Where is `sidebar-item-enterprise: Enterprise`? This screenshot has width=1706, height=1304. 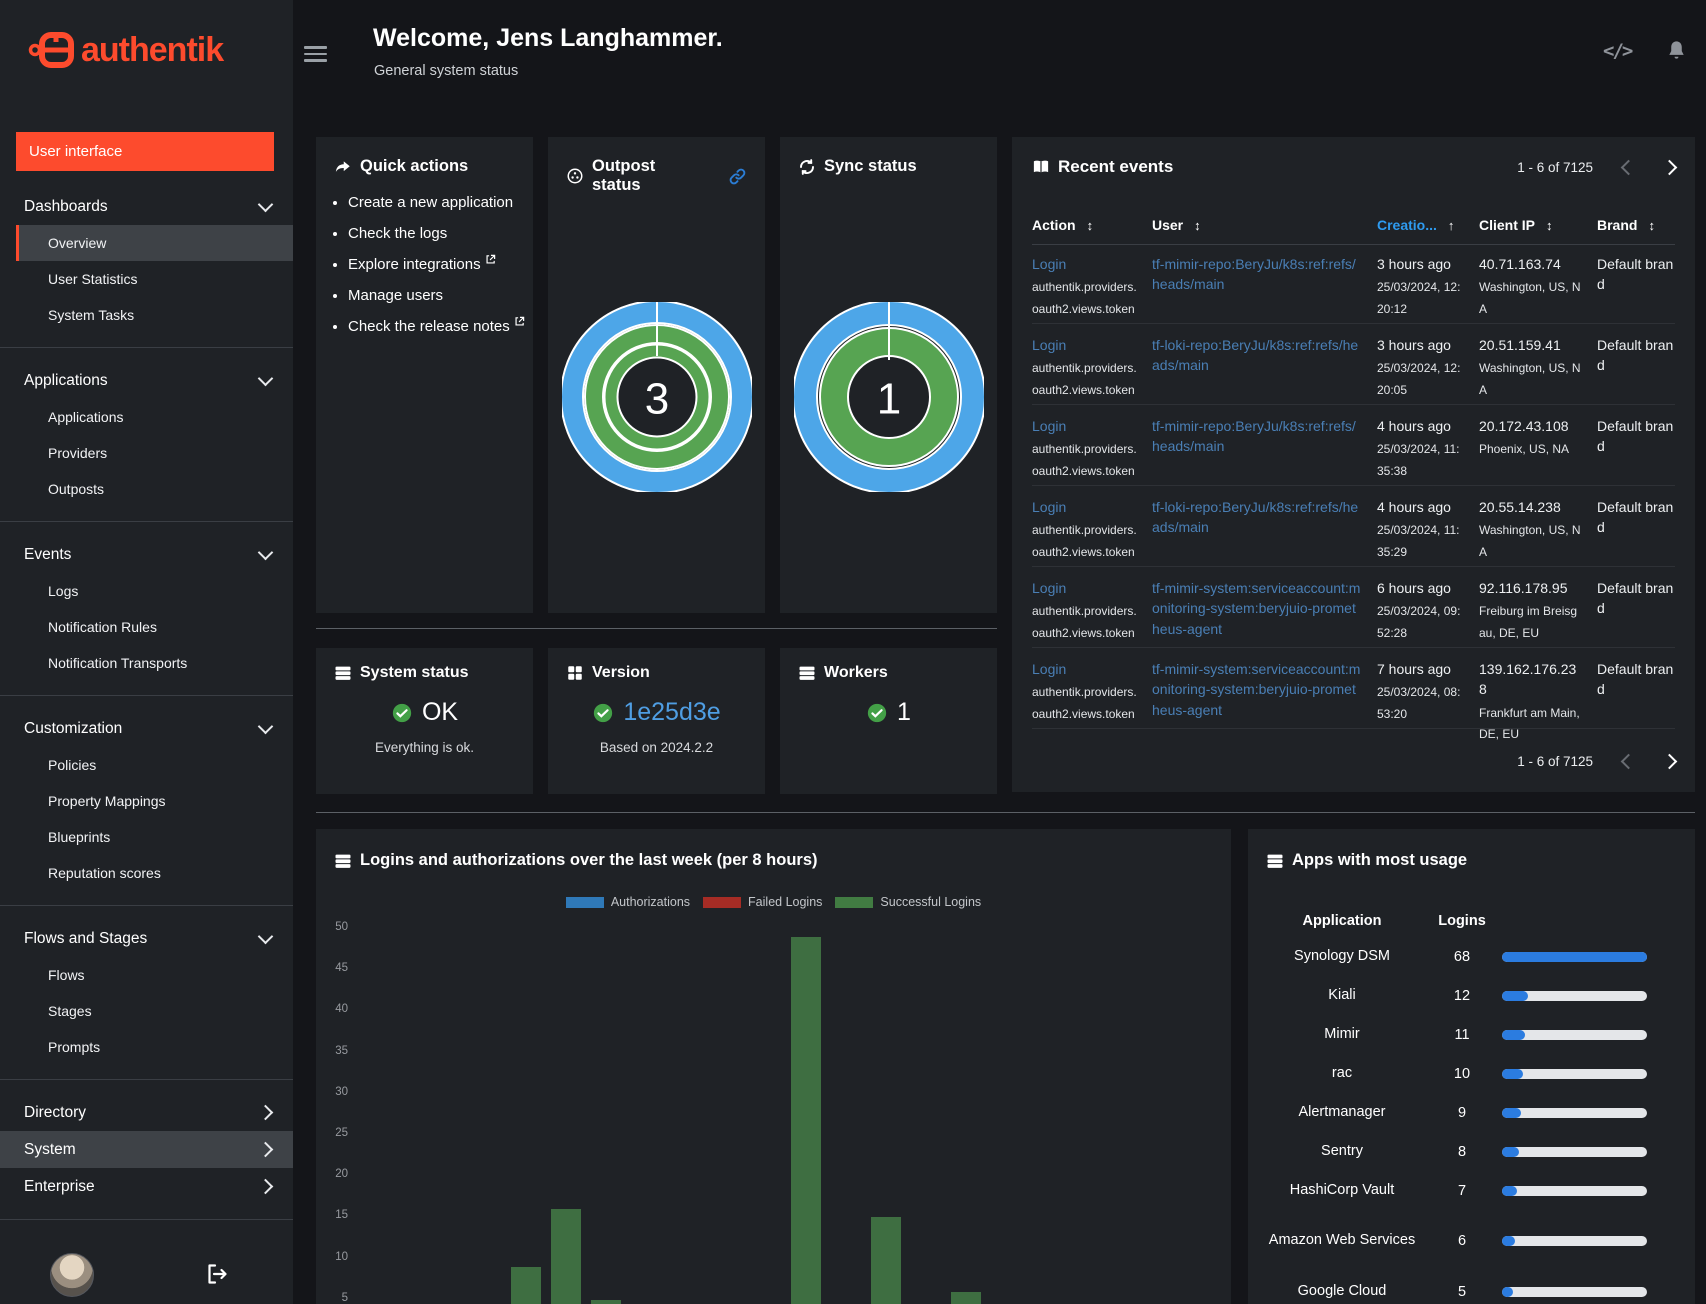
sidebar-item-enterprise: Enterprise is located at coordinates (146, 1186).